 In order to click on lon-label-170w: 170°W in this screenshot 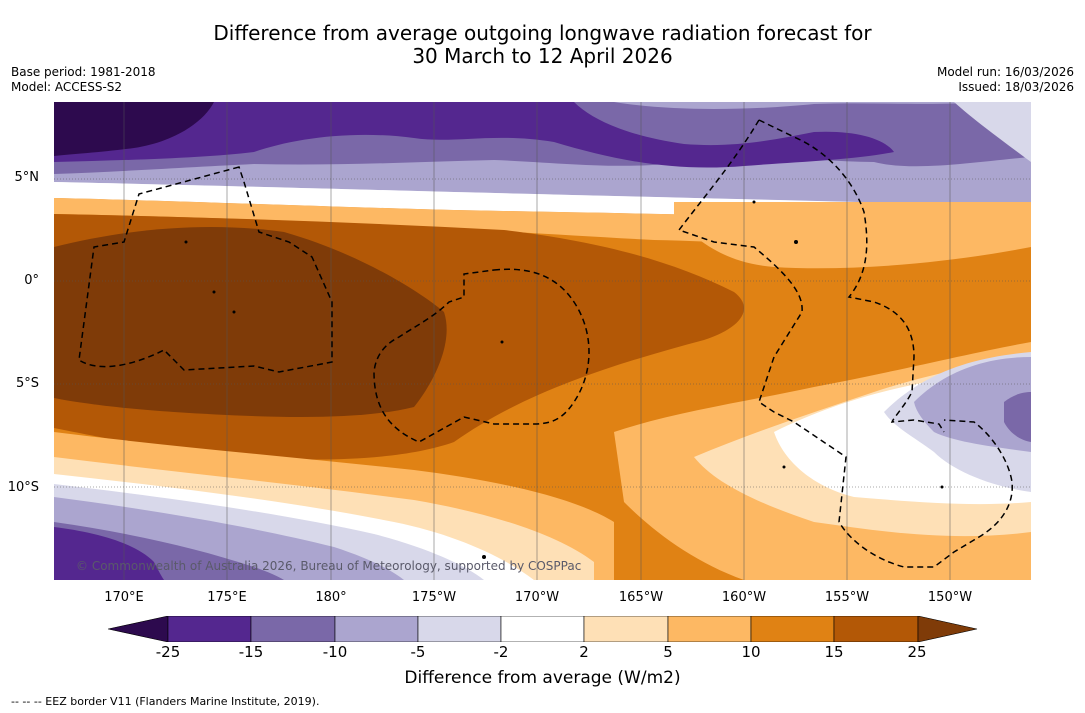, I will do `click(537, 597)`.